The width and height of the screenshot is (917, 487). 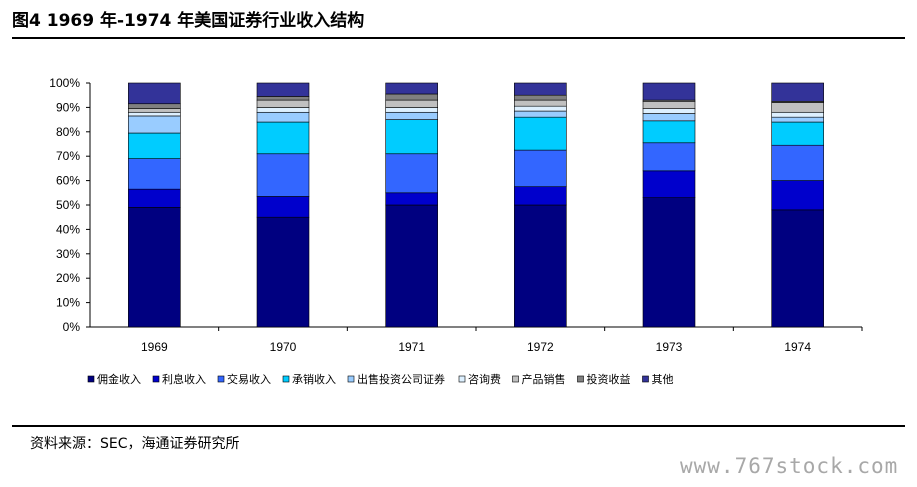 I want to click on x-tick-label: 1971, so click(x=411, y=347).